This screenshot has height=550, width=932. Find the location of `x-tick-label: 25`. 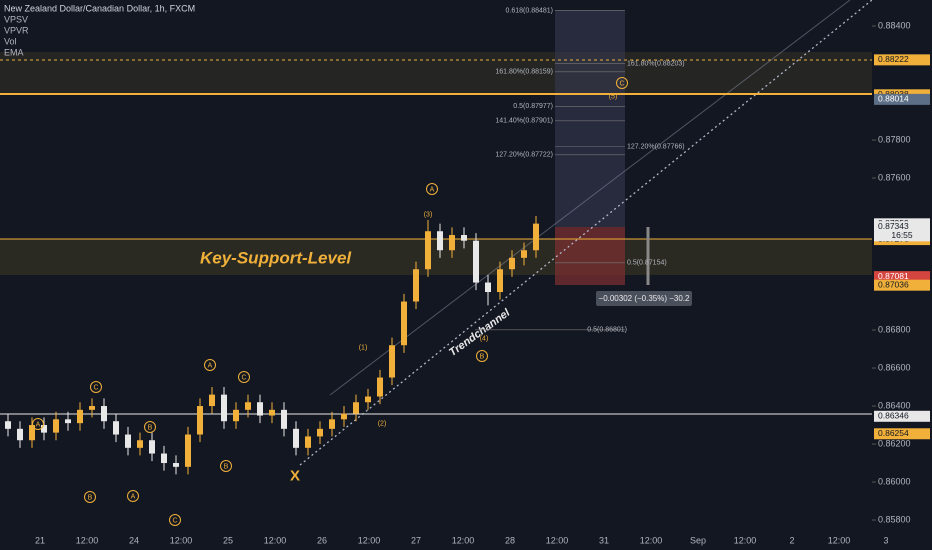

x-tick-label: 25 is located at coordinates (228, 540).